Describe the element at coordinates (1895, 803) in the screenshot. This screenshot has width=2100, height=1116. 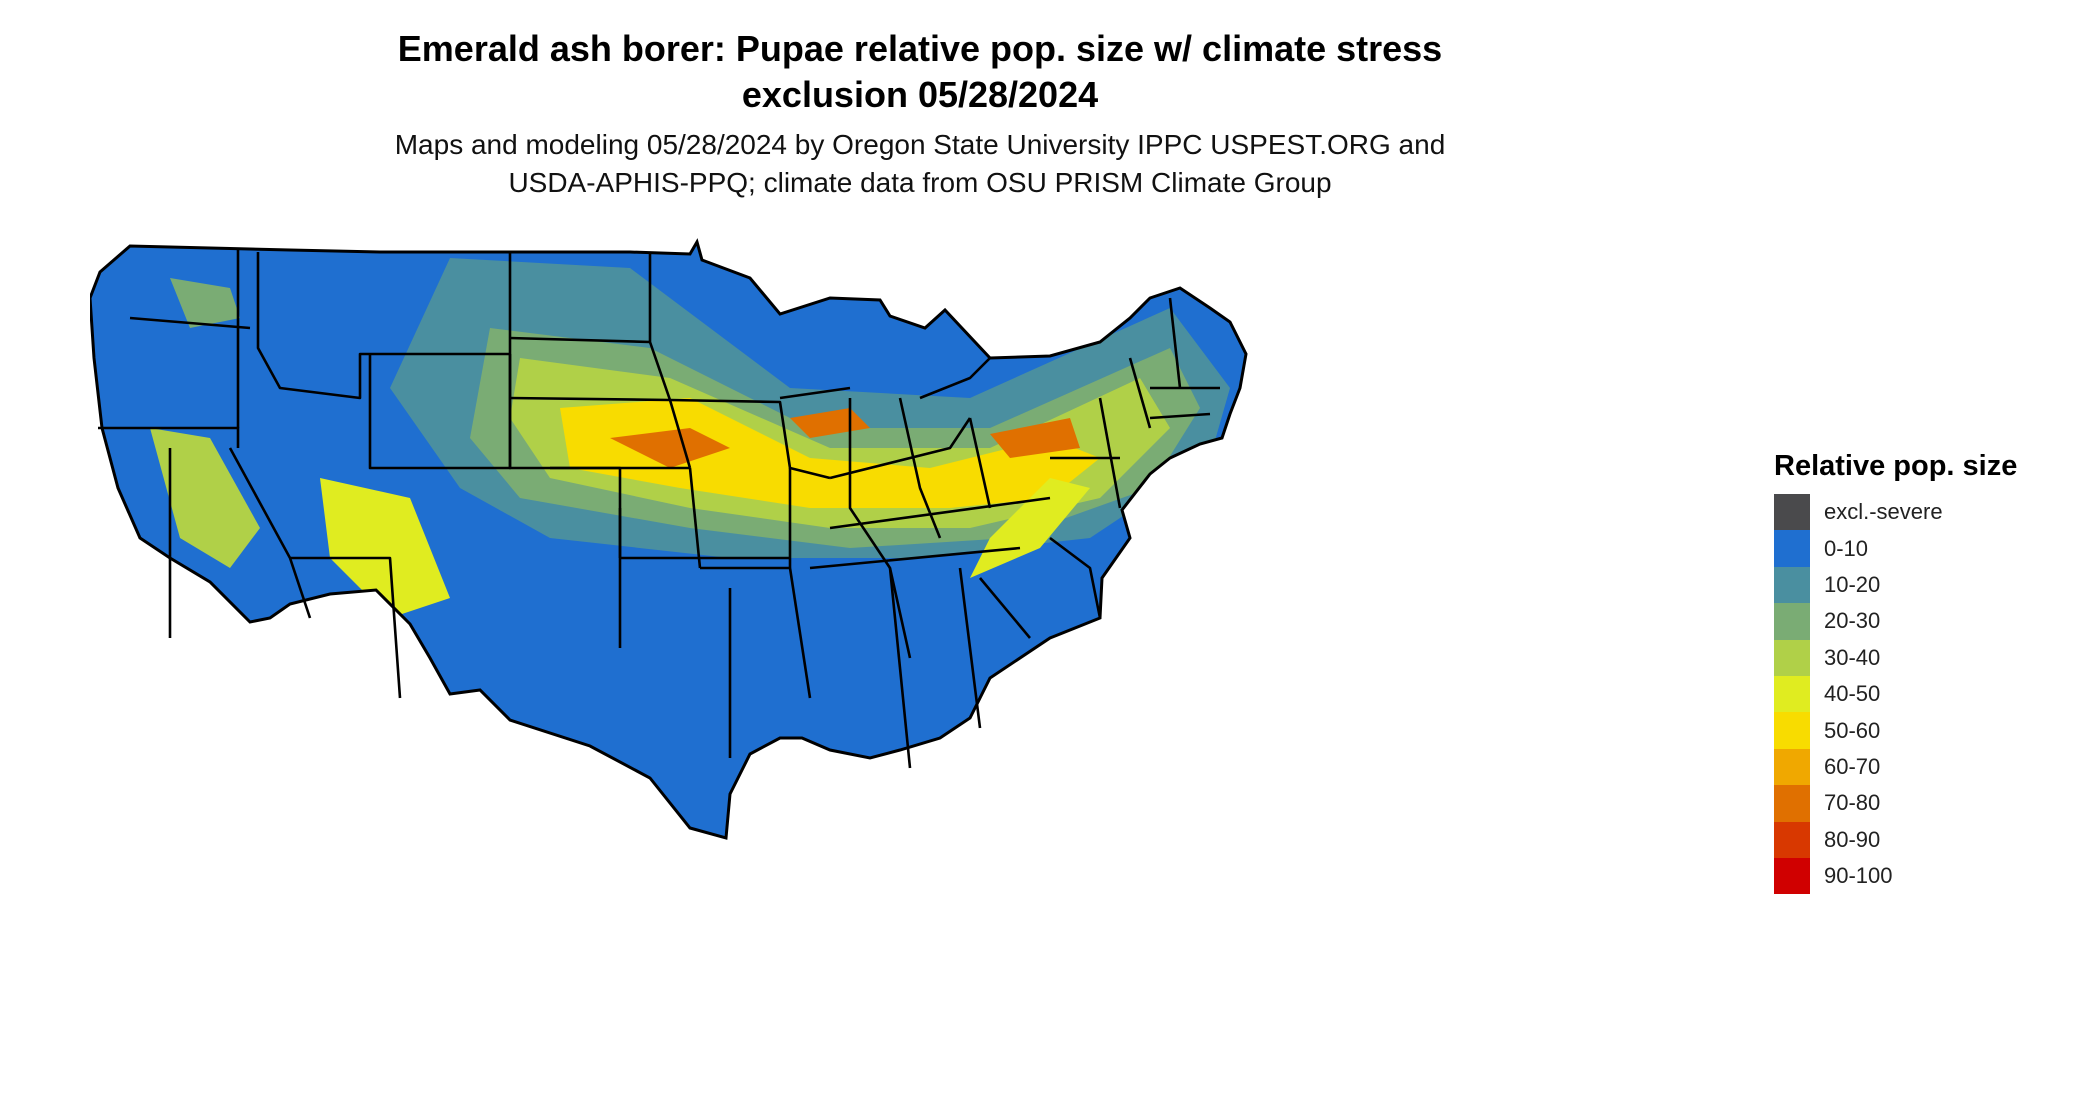
I see `legend-item: 70-80` at that location.